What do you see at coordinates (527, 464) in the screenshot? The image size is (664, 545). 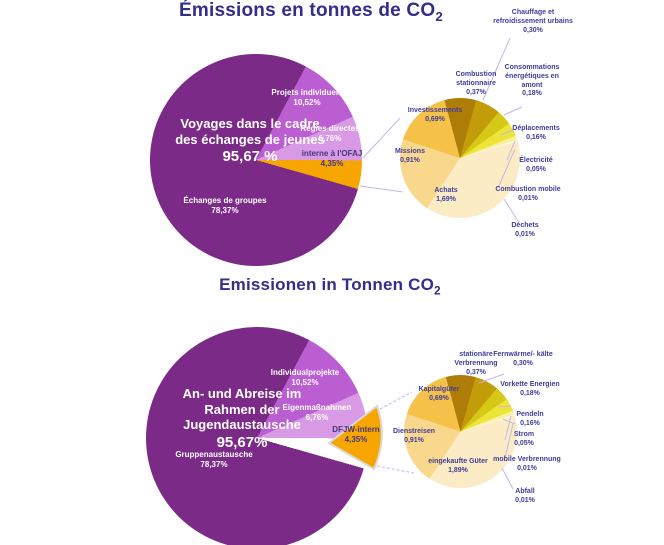 I see `detail-label-mobile-verbrennung: mobile Verbrennung 0,01%` at bounding box center [527, 464].